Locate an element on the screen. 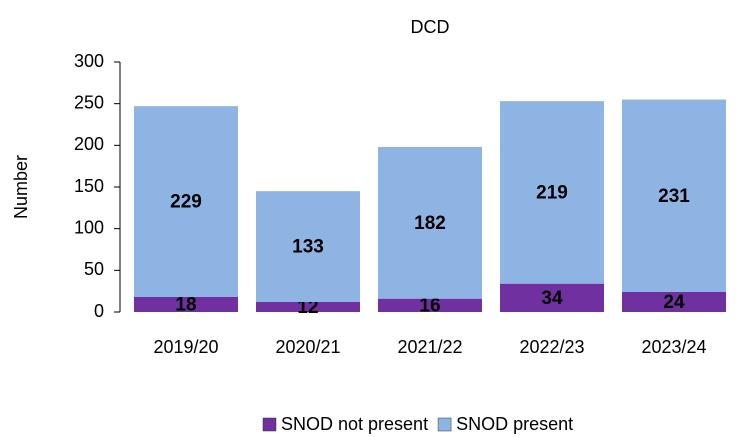 The height and width of the screenshot is (437, 739). data-label: 18 is located at coordinates (185, 305).